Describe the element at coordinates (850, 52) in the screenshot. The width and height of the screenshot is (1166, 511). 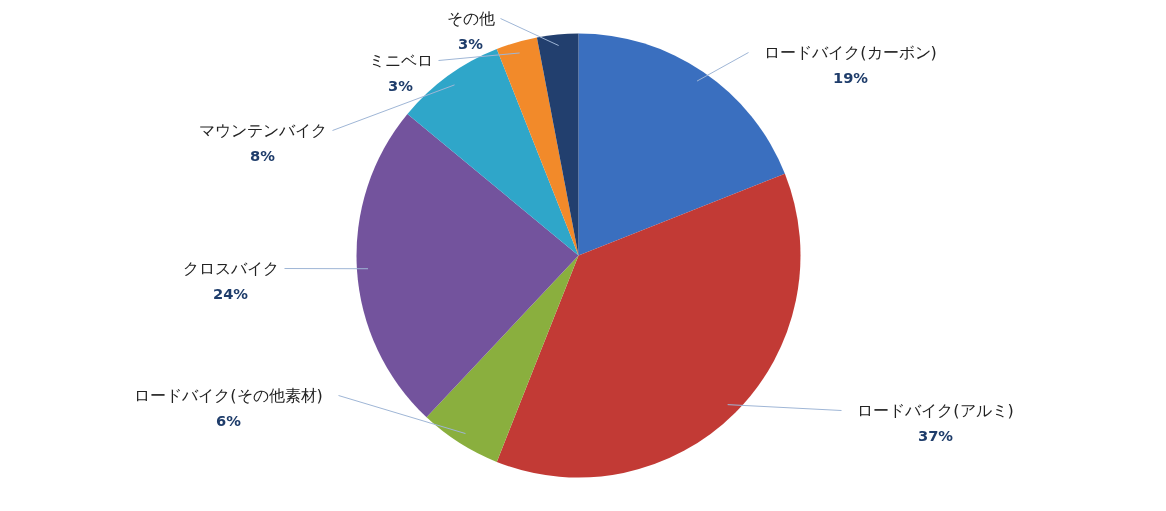
I see `slice-label: ロードバイク(カーボン)` at that location.